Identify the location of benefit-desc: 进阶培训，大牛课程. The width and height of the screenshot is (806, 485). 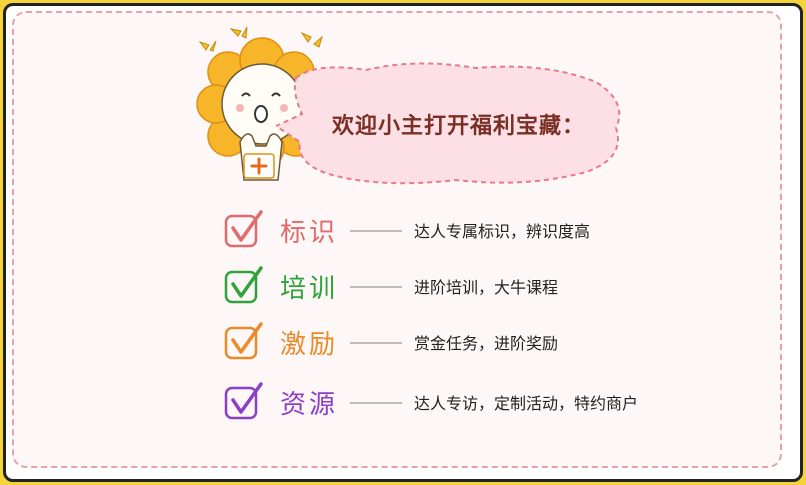
(486, 287).